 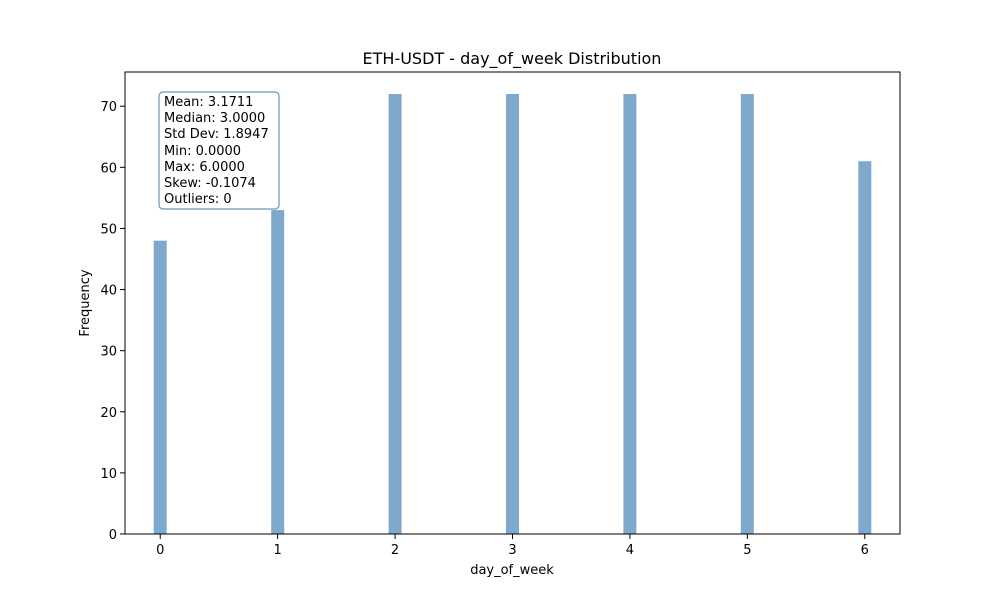 What do you see at coordinates (108, 474) in the screenshot?
I see `y-tick-label: 10` at bounding box center [108, 474].